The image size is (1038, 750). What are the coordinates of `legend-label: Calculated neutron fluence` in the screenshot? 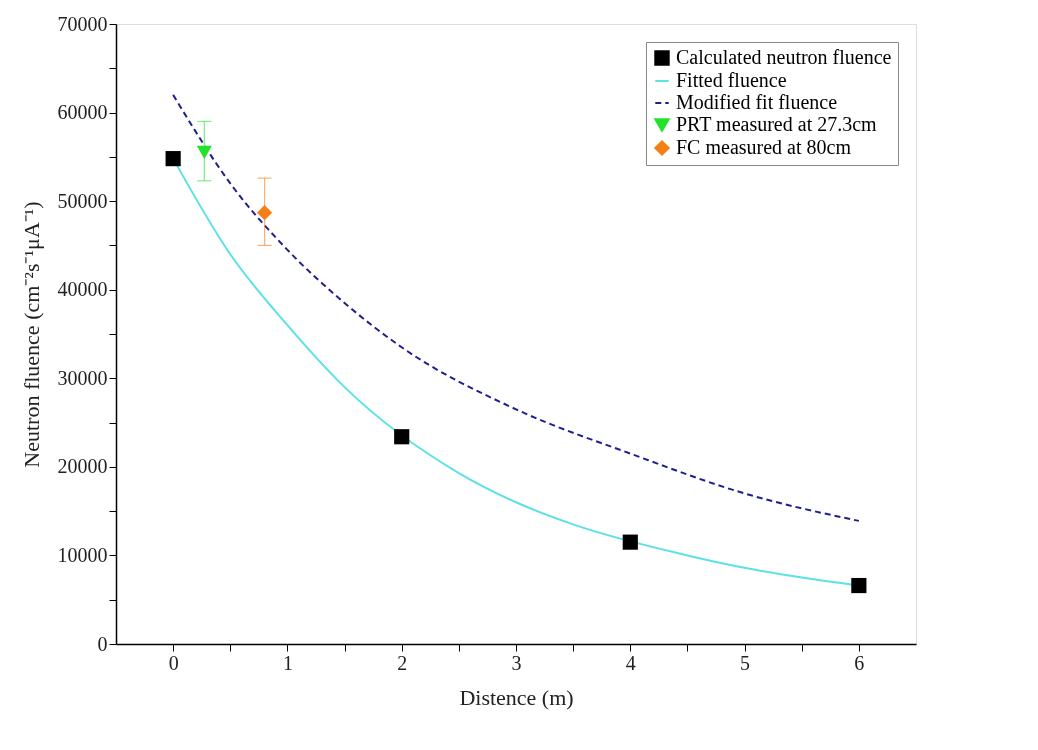 It's located at (784, 57).